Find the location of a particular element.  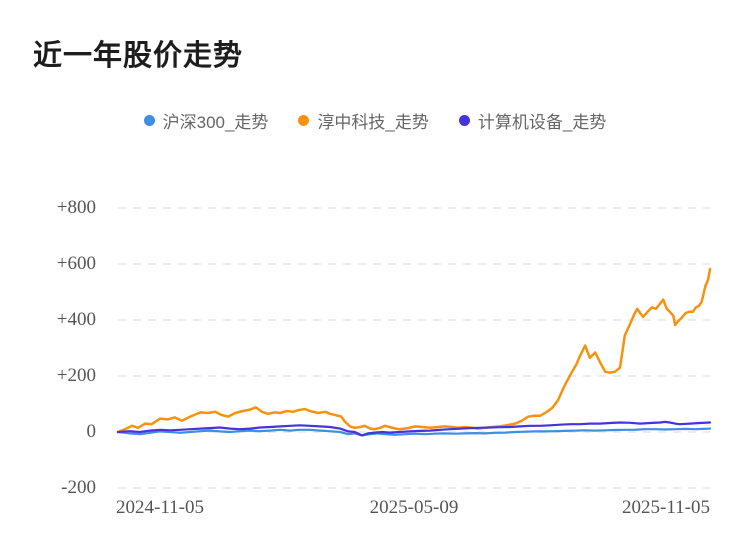

y-axis-label: +800 is located at coordinates (76, 207).